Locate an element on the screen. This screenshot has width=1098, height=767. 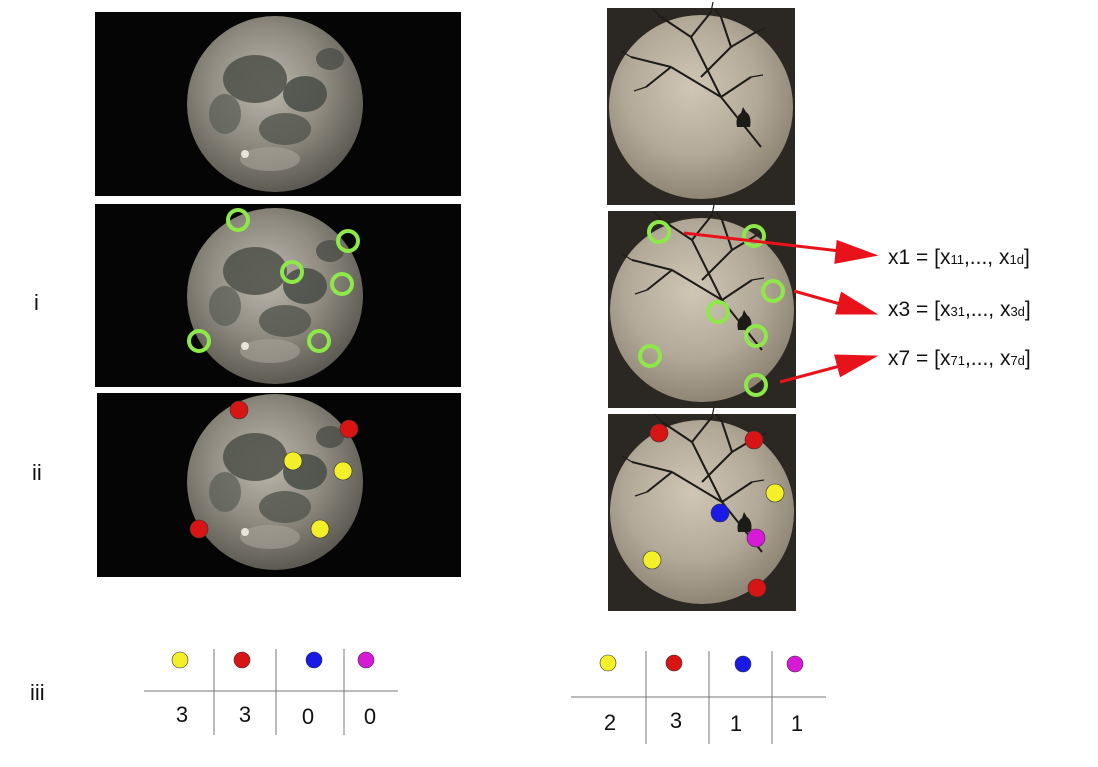
equation-x7: x7 = [x71,..., x7d] is located at coordinates (959, 358).